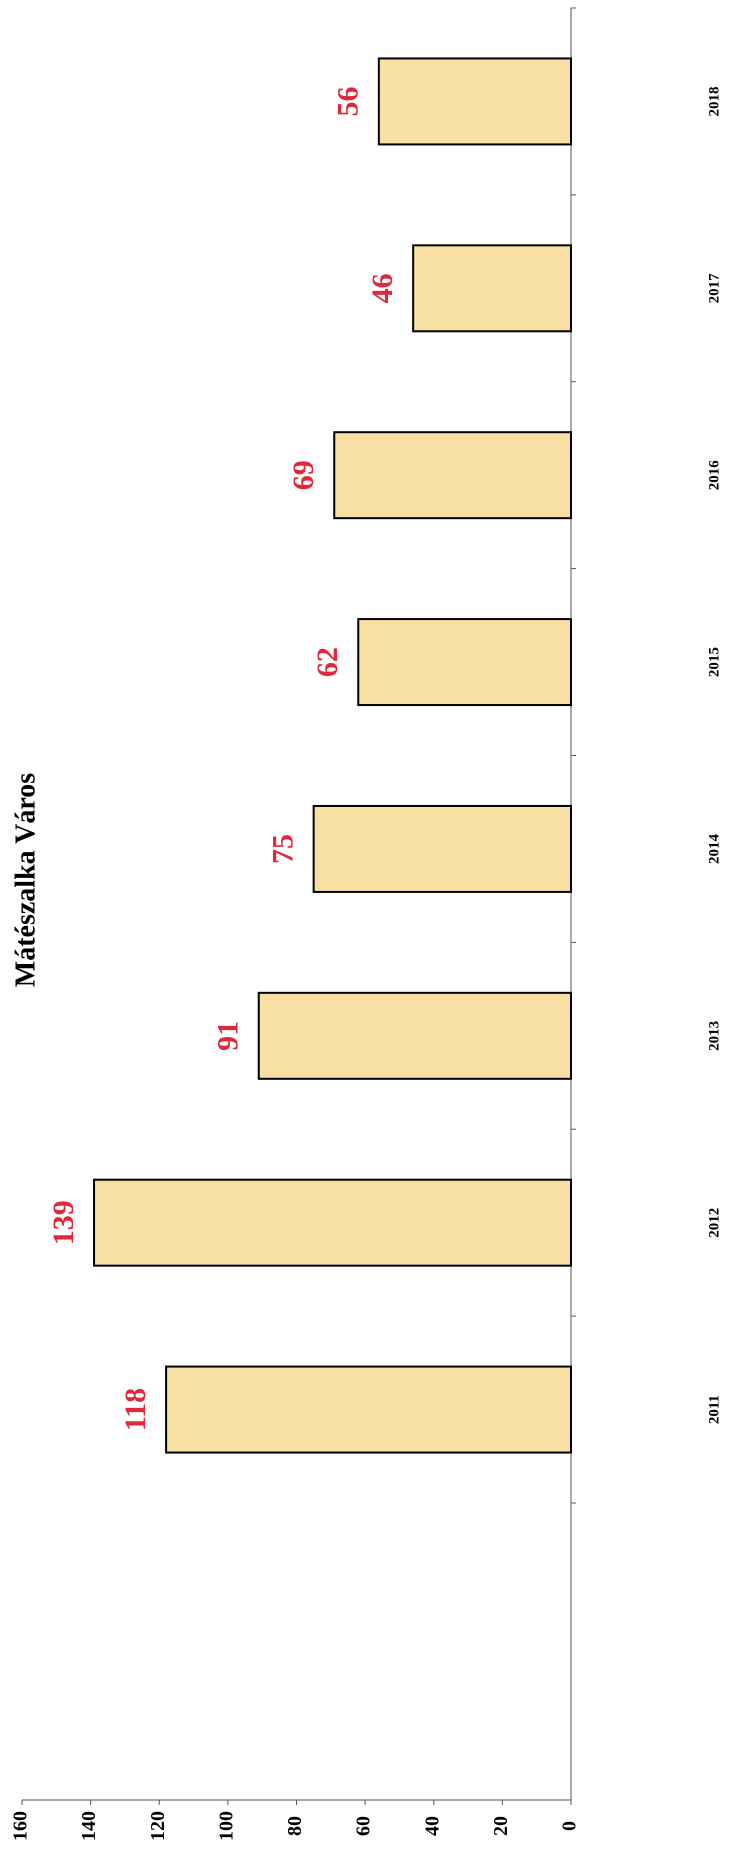 This screenshot has width=753, height=1858. I want to click on y-tick-label: 160, so click(21, 1826).